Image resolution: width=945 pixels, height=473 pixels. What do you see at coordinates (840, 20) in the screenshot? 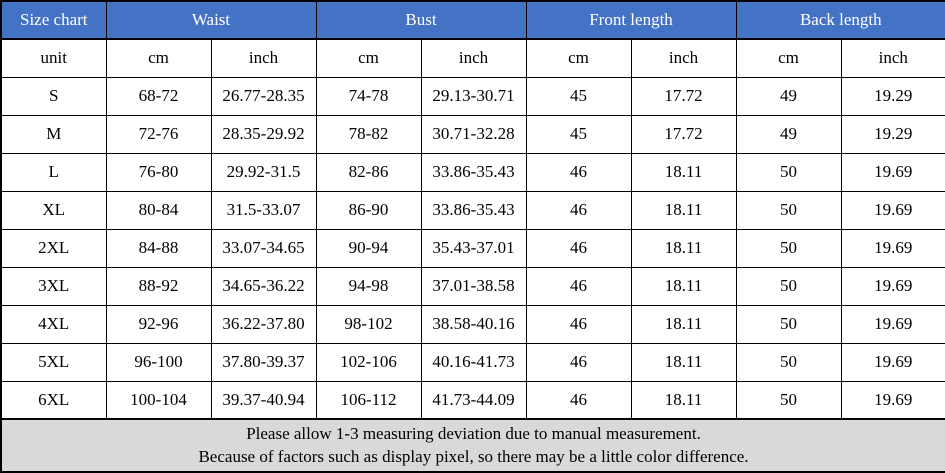
I see `header-group-back-length: Back length` at bounding box center [840, 20].